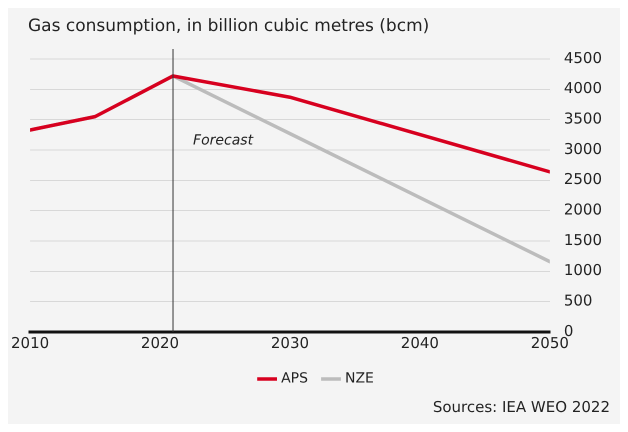 The image size is (628, 432). Describe the element at coordinates (290, 343) in the screenshot. I see `x-tick-label: 2030` at that location.